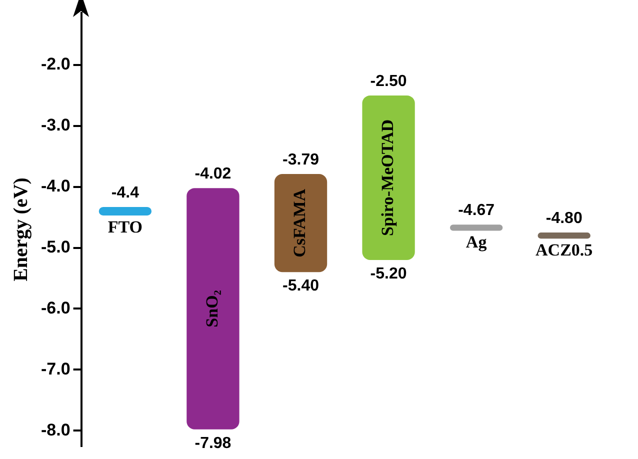  Describe the element at coordinates (388, 273) in the screenshot. I see `annotation: -5.20` at that location.